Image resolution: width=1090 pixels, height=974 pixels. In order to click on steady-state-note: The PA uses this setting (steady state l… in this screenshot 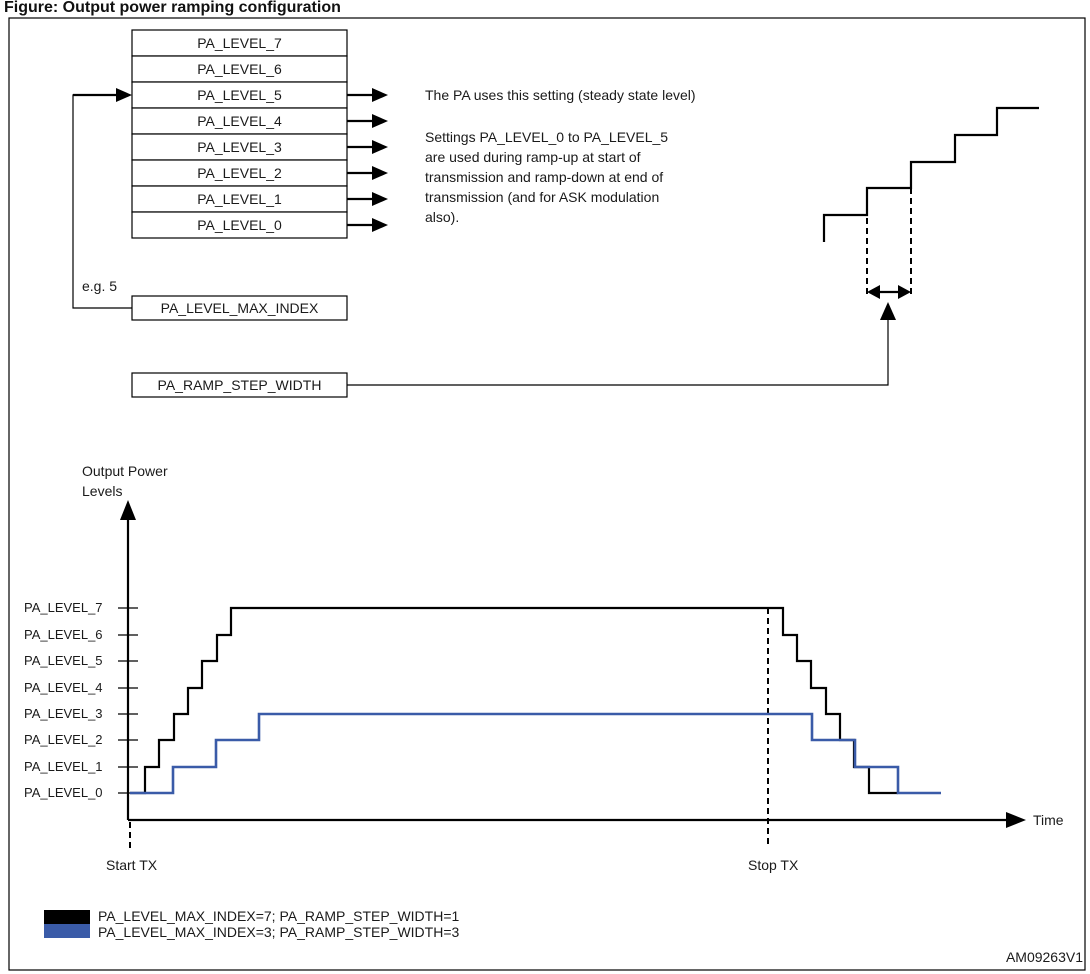, I will do `click(560, 95)`.